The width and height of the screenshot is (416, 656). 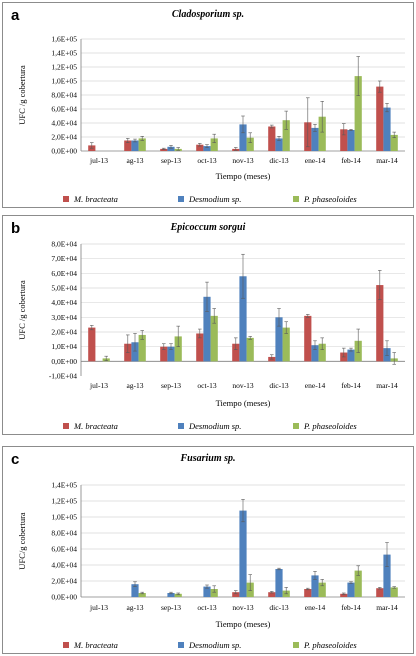 I want to click on y-tick-label: 1,0E+05, so click(x=64, y=517).